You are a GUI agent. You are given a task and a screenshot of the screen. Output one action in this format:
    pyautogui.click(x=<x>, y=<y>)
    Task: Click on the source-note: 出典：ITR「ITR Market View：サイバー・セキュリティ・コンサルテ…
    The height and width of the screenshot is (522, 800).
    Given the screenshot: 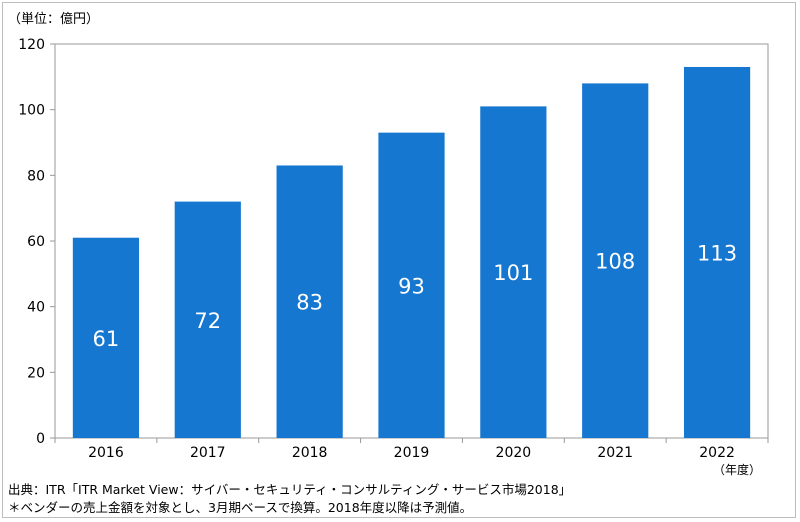 What is the action you would take?
    pyautogui.click(x=290, y=489)
    